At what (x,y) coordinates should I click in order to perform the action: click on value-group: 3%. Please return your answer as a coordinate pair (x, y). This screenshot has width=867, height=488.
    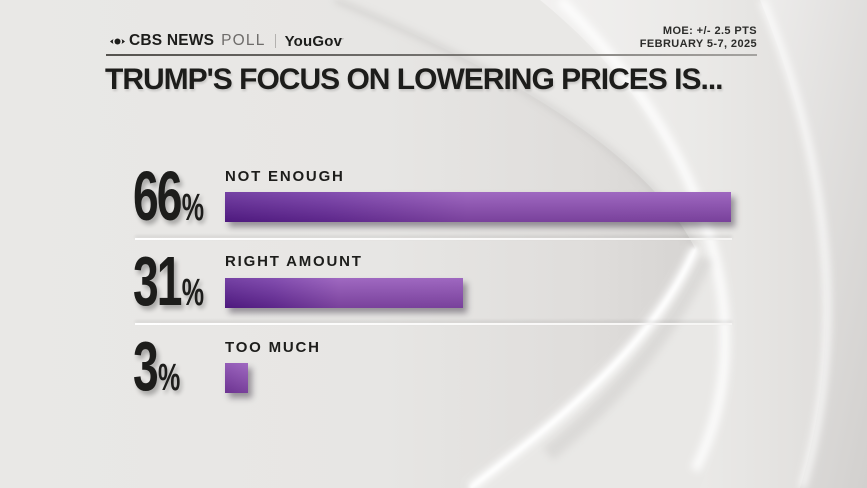
    Looking at the image, I should click on (169, 366).